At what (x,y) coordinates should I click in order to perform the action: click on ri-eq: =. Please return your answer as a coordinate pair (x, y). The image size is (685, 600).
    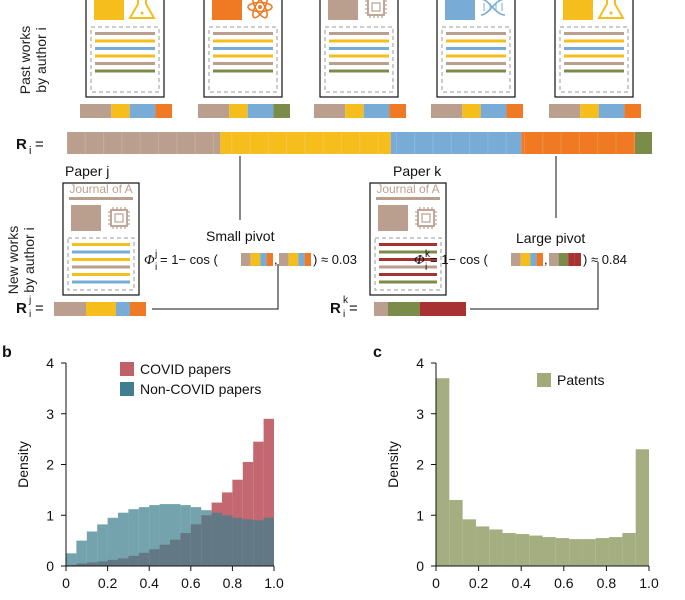
    Looking at the image, I should click on (39, 144).